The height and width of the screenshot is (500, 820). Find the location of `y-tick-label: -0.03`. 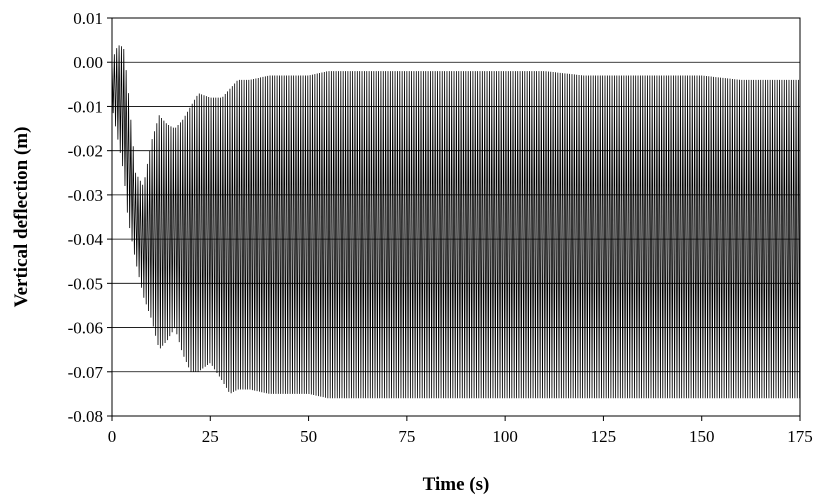

y-tick-label: -0.03 is located at coordinates (85, 195).